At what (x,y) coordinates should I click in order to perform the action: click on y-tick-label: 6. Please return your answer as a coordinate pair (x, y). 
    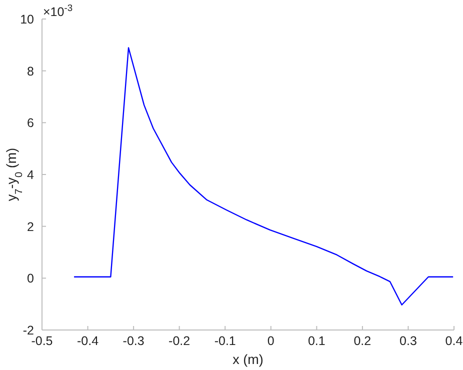
    Looking at the image, I should click on (30, 123).